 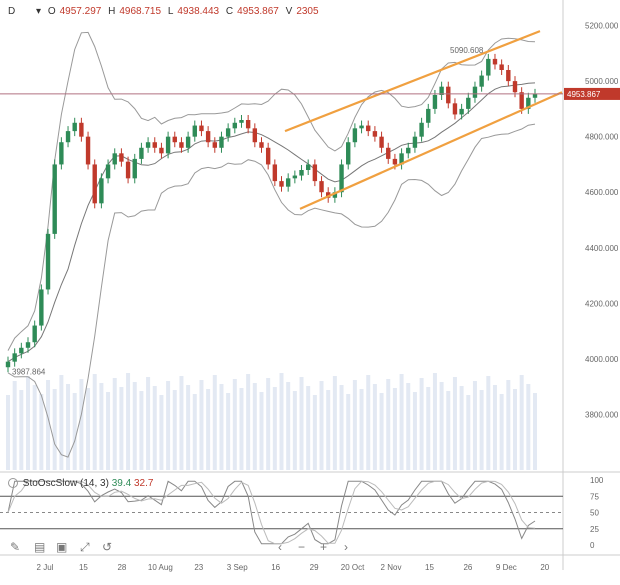 What do you see at coordinates (391, 567) in the screenshot?
I see `x-tick-label: 2 Nov` at bounding box center [391, 567].